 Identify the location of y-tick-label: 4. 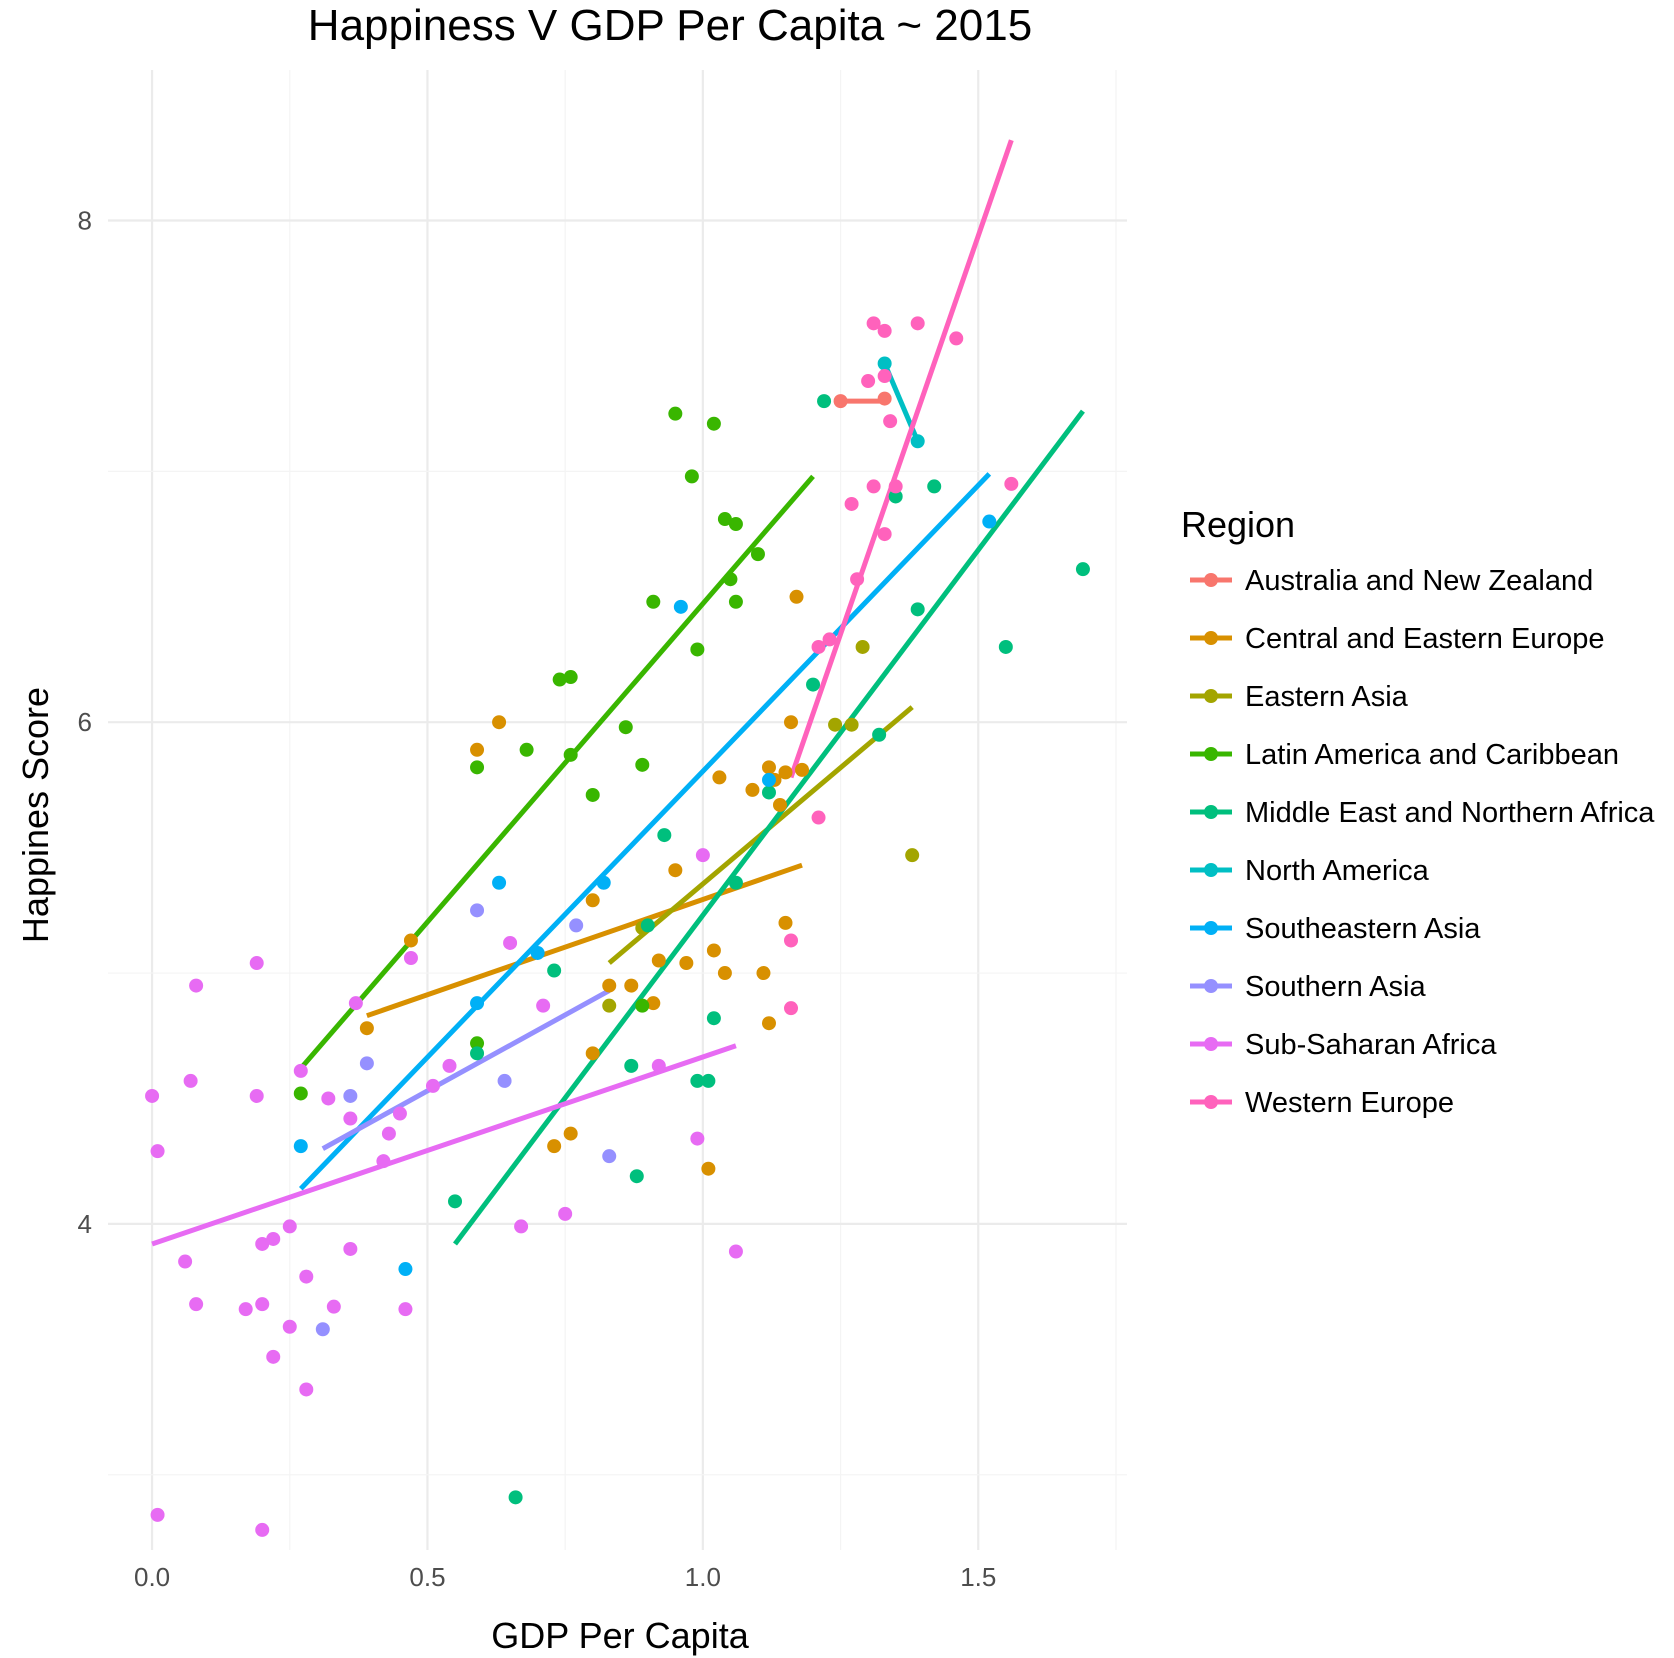
(85, 1224).